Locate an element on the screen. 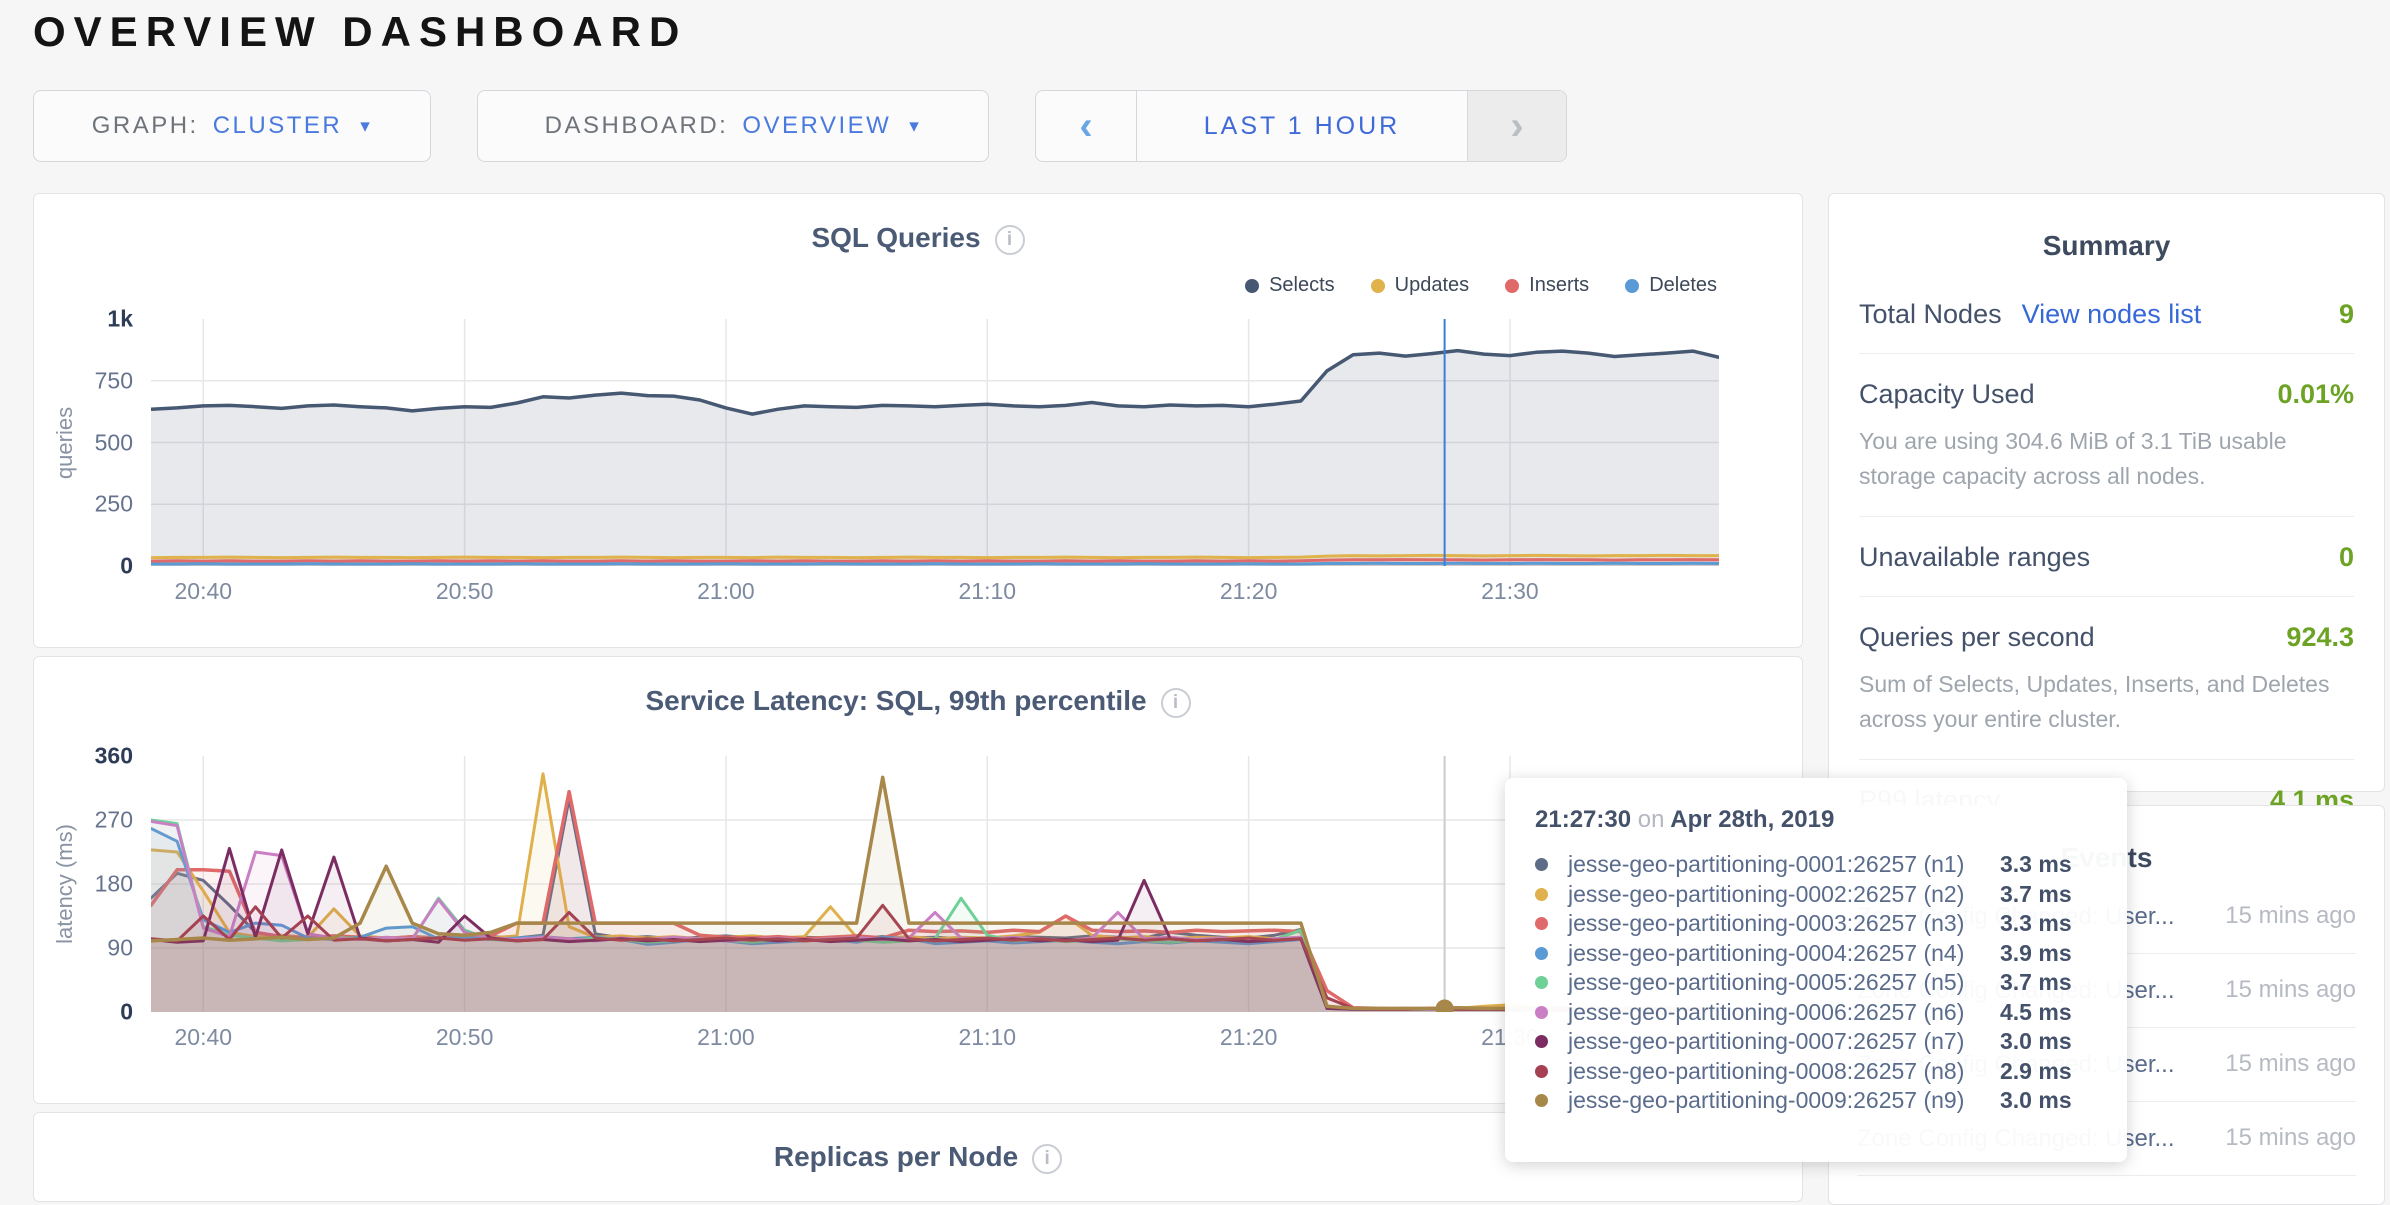 Image resolution: width=2390 pixels, height=1205 pixels. legend-dot-icon is located at coordinates (1632, 285).